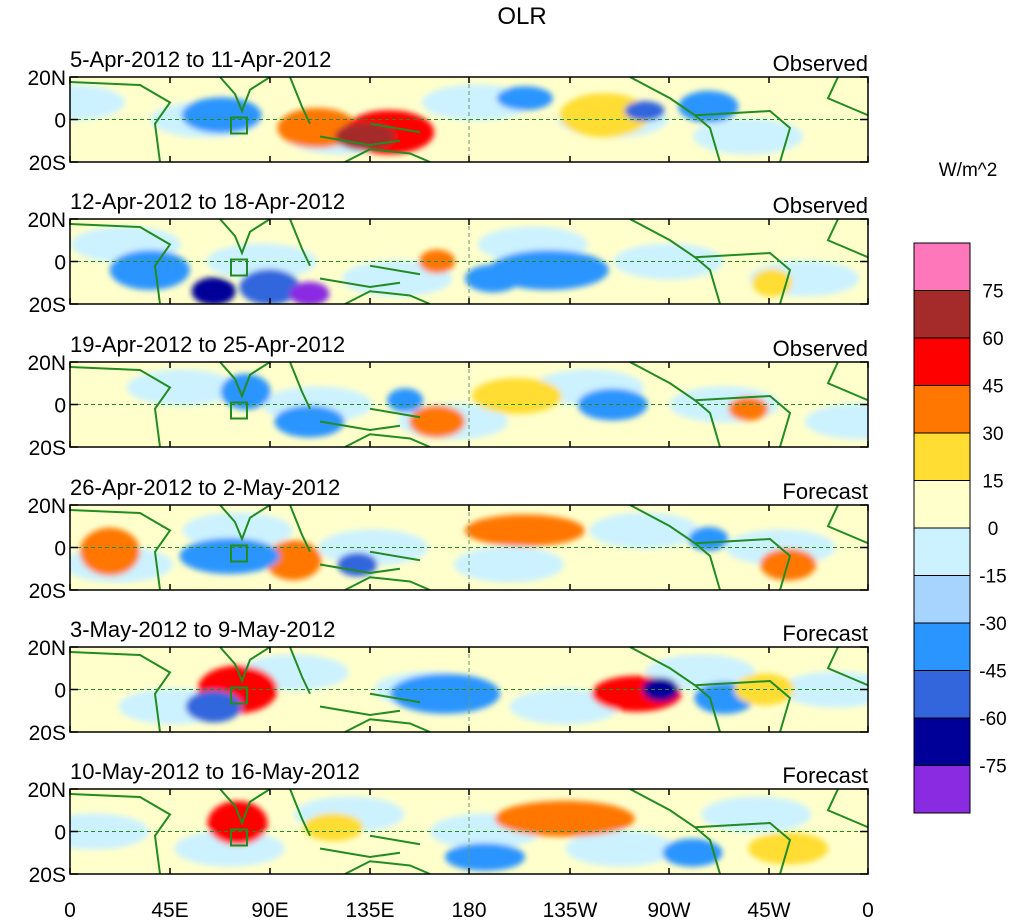 Image resolution: width=1021 pixels, height=920 pixels. I want to click on lon-tick-label: 90W, so click(668, 909).